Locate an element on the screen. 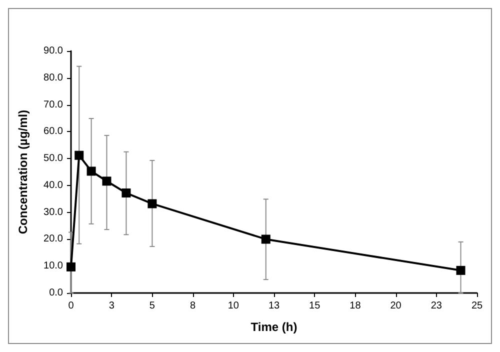  y-tick-label: 80.0 is located at coordinates (54, 78).